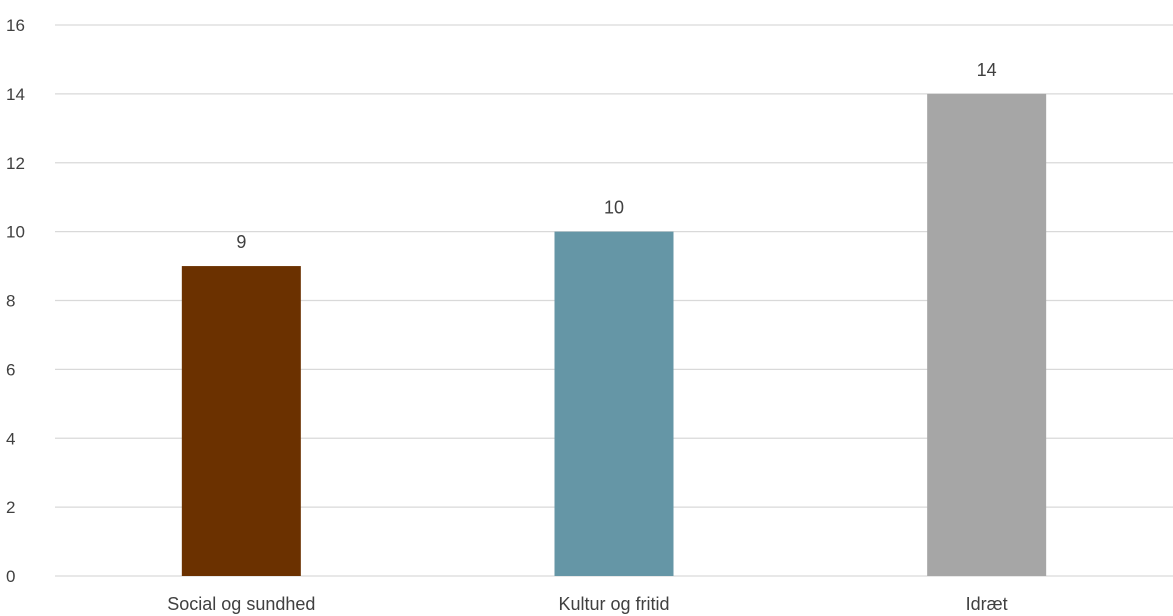  What do you see at coordinates (15, 25) in the screenshot?
I see `y-tick-label: 16` at bounding box center [15, 25].